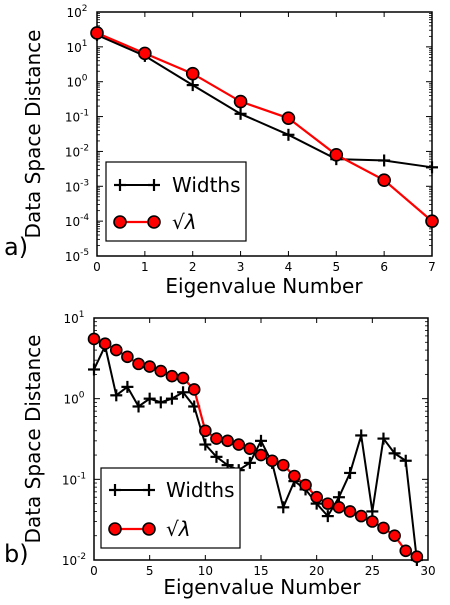 This screenshot has height=605, width=450. What do you see at coordinates (16, 554) in the screenshot?
I see `panel-label-b: b)` at bounding box center [16, 554].